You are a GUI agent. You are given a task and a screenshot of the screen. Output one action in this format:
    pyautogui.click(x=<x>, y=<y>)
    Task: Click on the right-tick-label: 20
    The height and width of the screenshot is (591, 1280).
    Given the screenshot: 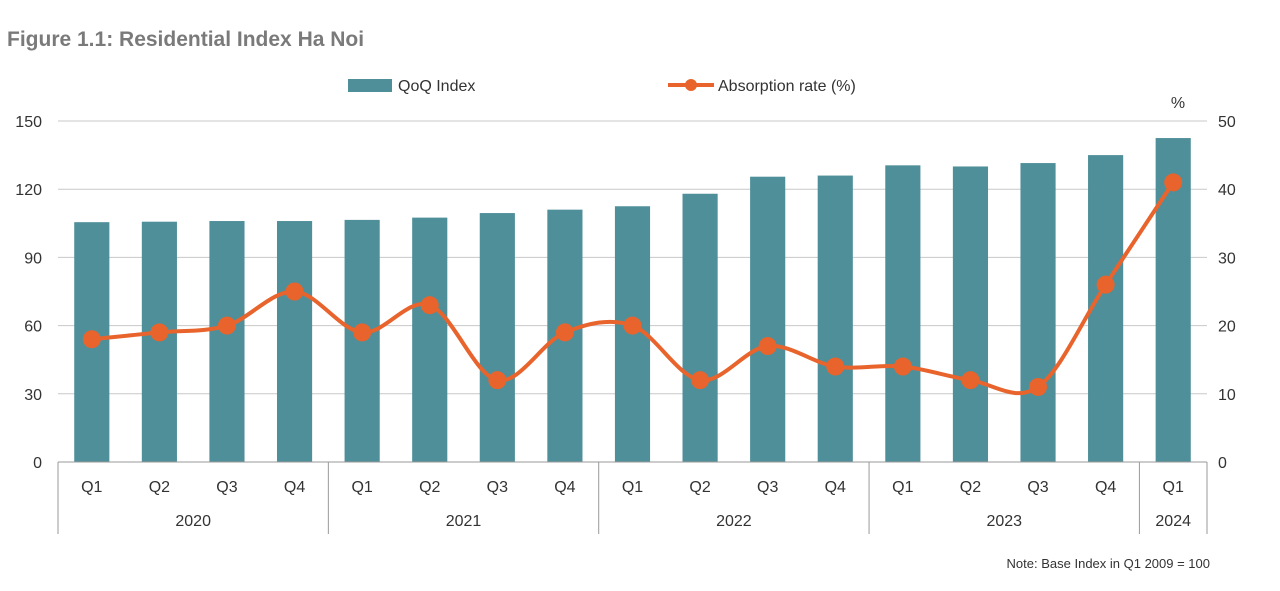 What is the action you would take?
    pyautogui.click(x=1227, y=327)
    